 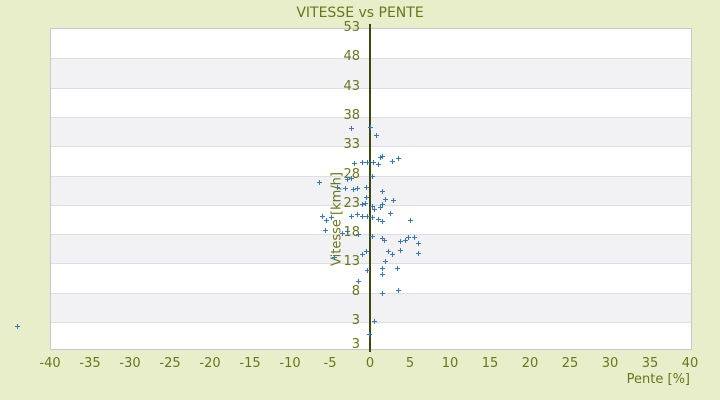 I want to click on y-tick-label: 8, so click(x=355, y=291).